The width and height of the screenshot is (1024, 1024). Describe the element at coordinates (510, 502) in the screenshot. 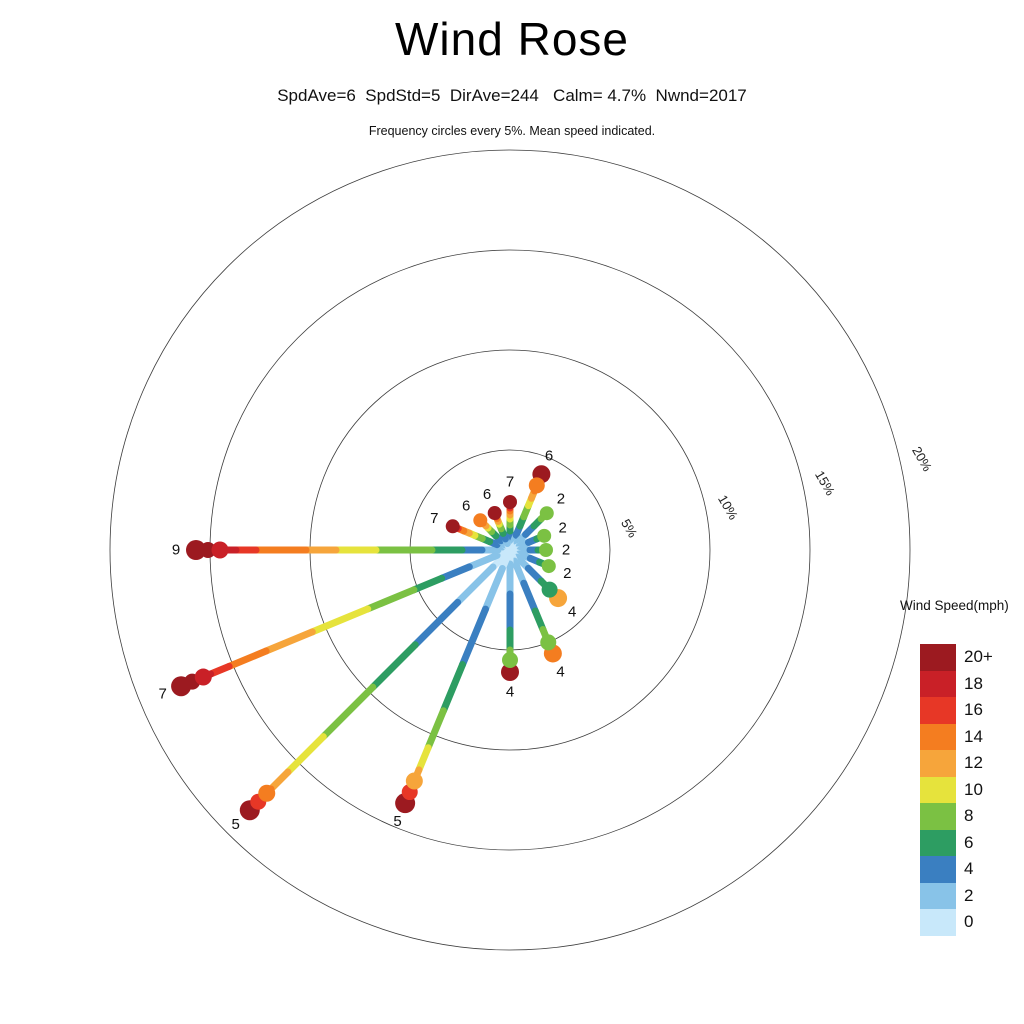

I see `spoke-tip-dot-N` at that location.